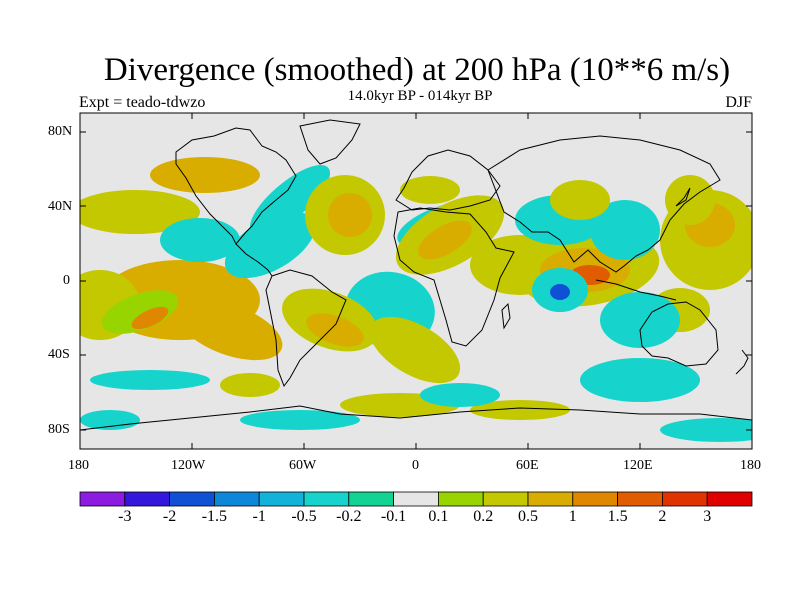 This screenshot has width=800, height=600. I want to click on coastline-greenland, so click(330, 142).